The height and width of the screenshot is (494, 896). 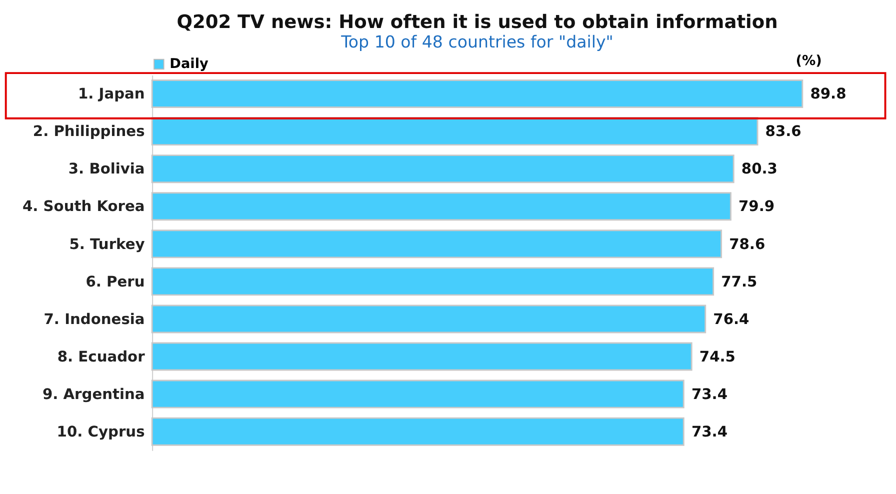 What do you see at coordinates (759, 169) in the screenshot?
I see `data-label: 80.3` at bounding box center [759, 169].